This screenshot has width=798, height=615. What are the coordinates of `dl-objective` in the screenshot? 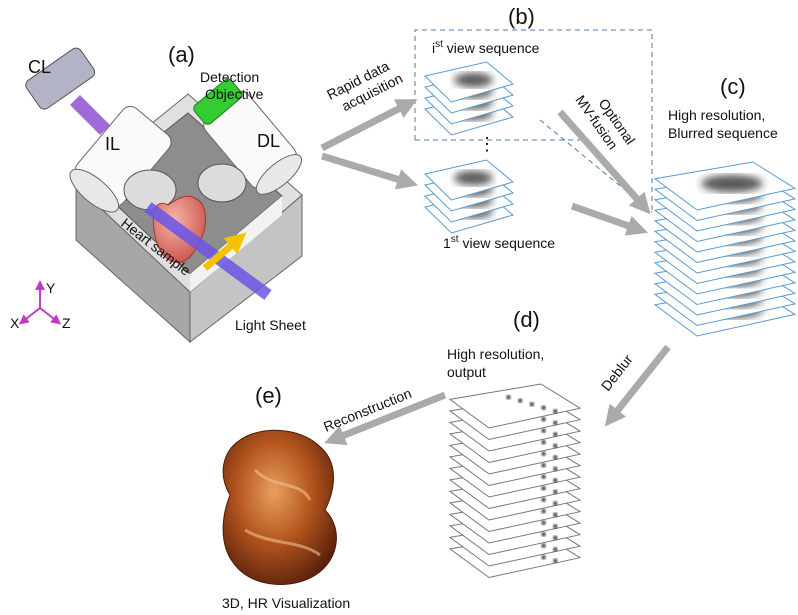 It's located at (248, 136).